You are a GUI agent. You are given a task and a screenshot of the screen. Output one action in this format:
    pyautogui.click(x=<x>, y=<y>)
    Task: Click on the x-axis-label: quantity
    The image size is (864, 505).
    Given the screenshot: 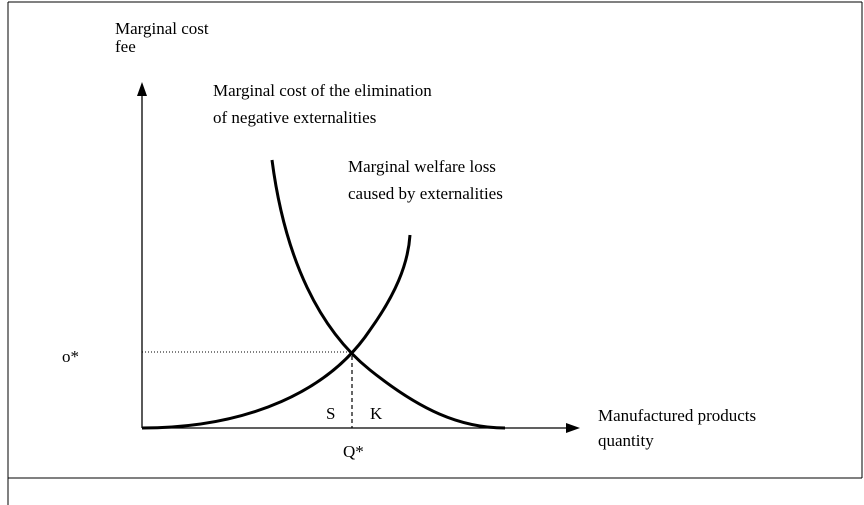 What is the action you would take?
    pyautogui.click(x=626, y=440)
    